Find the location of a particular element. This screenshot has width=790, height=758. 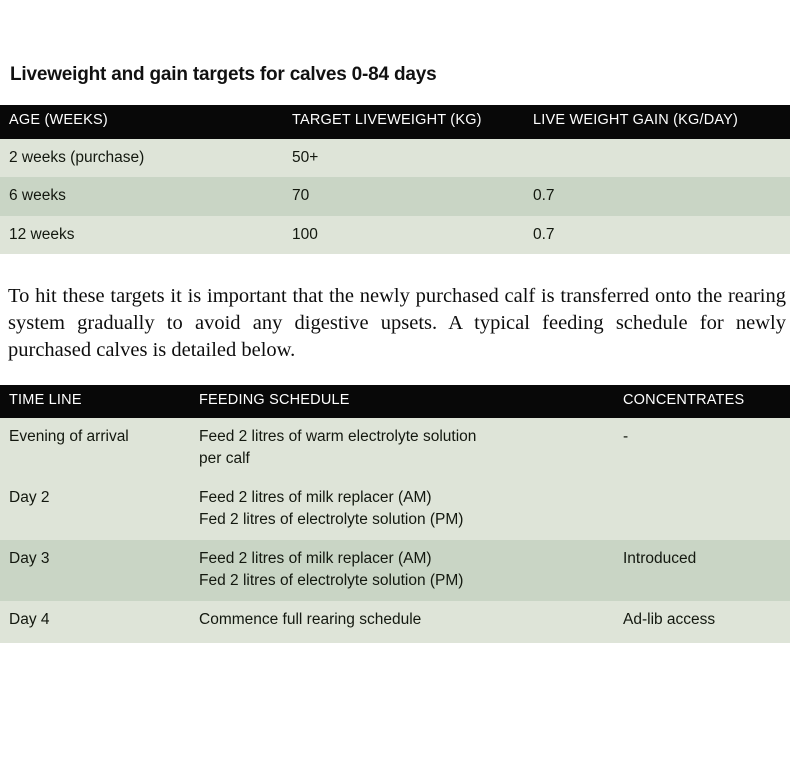

cell-target-liveweight: 50+ is located at coordinates (403, 158).